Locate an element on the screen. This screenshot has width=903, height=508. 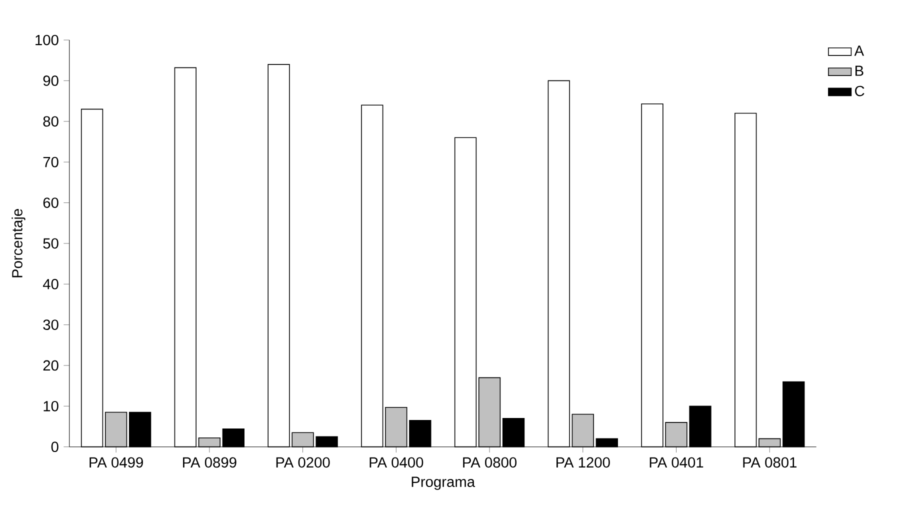
x-tick-label: PA 0200 is located at coordinates (303, 462).